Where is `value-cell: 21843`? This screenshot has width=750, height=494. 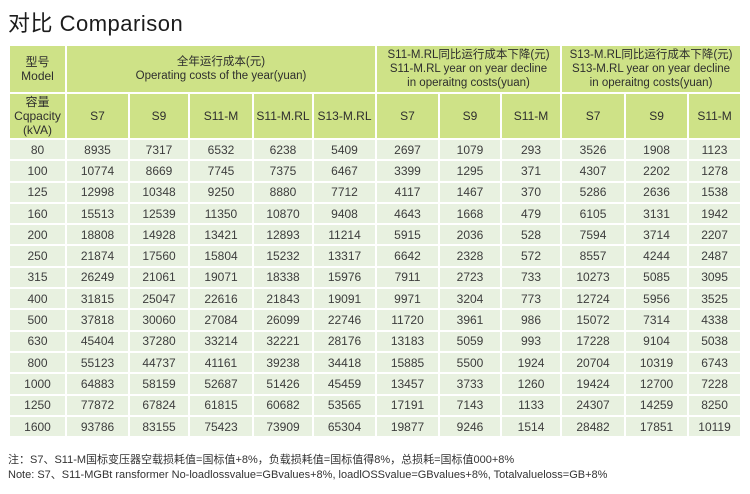 value-cell: 21843 is located at coordinates (283, 299).